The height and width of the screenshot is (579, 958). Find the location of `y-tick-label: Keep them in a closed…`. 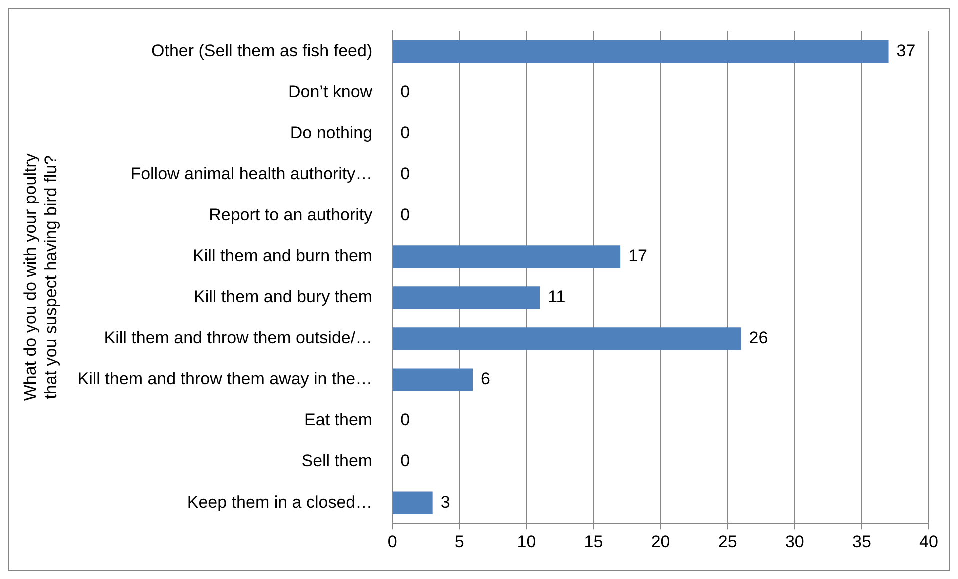

y-tick-label: Keep them in a closed… is located at coordinates (280, 502).